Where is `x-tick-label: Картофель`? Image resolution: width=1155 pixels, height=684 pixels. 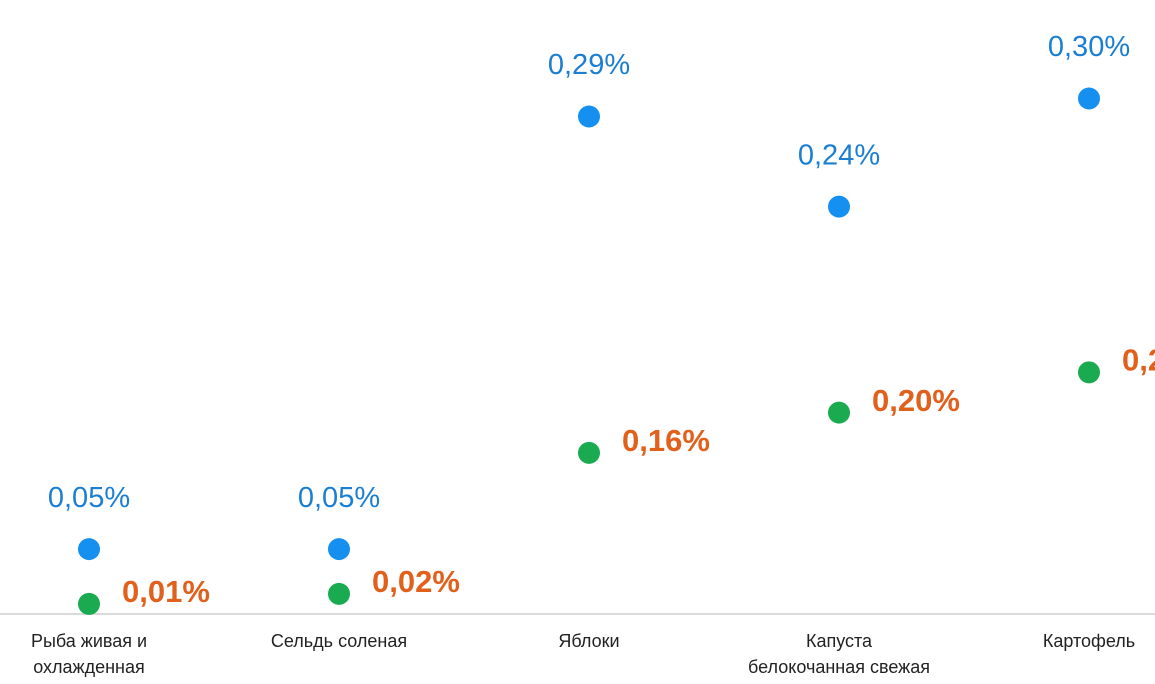 x-tick-label: Картофель is located at coordinates (1089, 641).